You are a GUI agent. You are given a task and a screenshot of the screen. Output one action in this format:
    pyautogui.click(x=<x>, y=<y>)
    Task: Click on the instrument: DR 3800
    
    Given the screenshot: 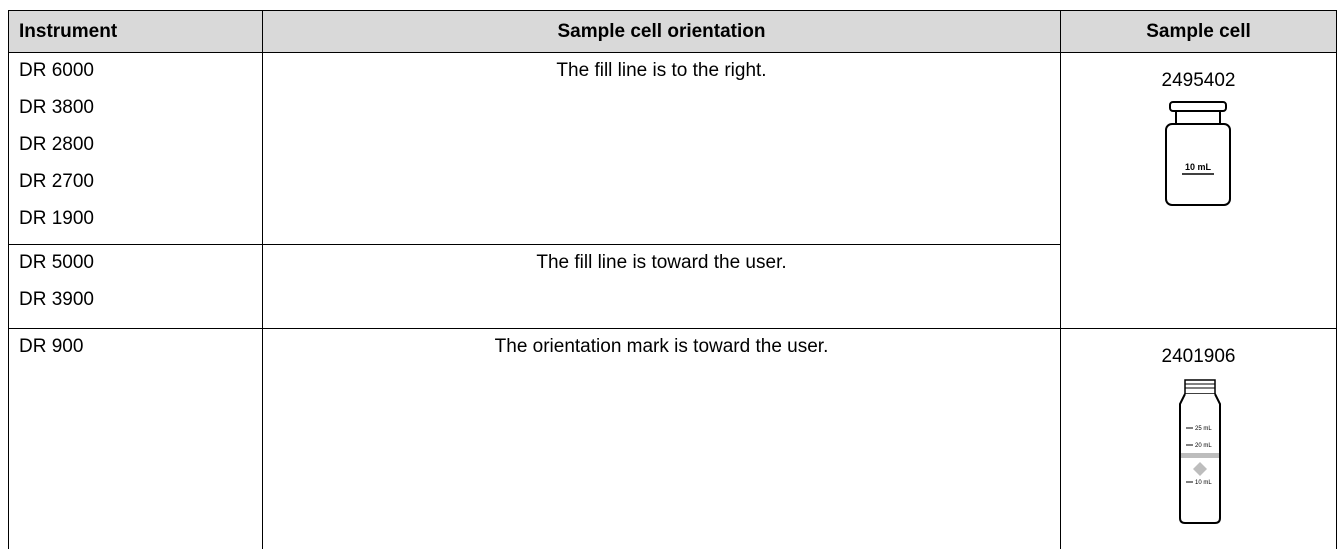 What is the action you would take?
    pyautogui.click(x=56, y=107)
    